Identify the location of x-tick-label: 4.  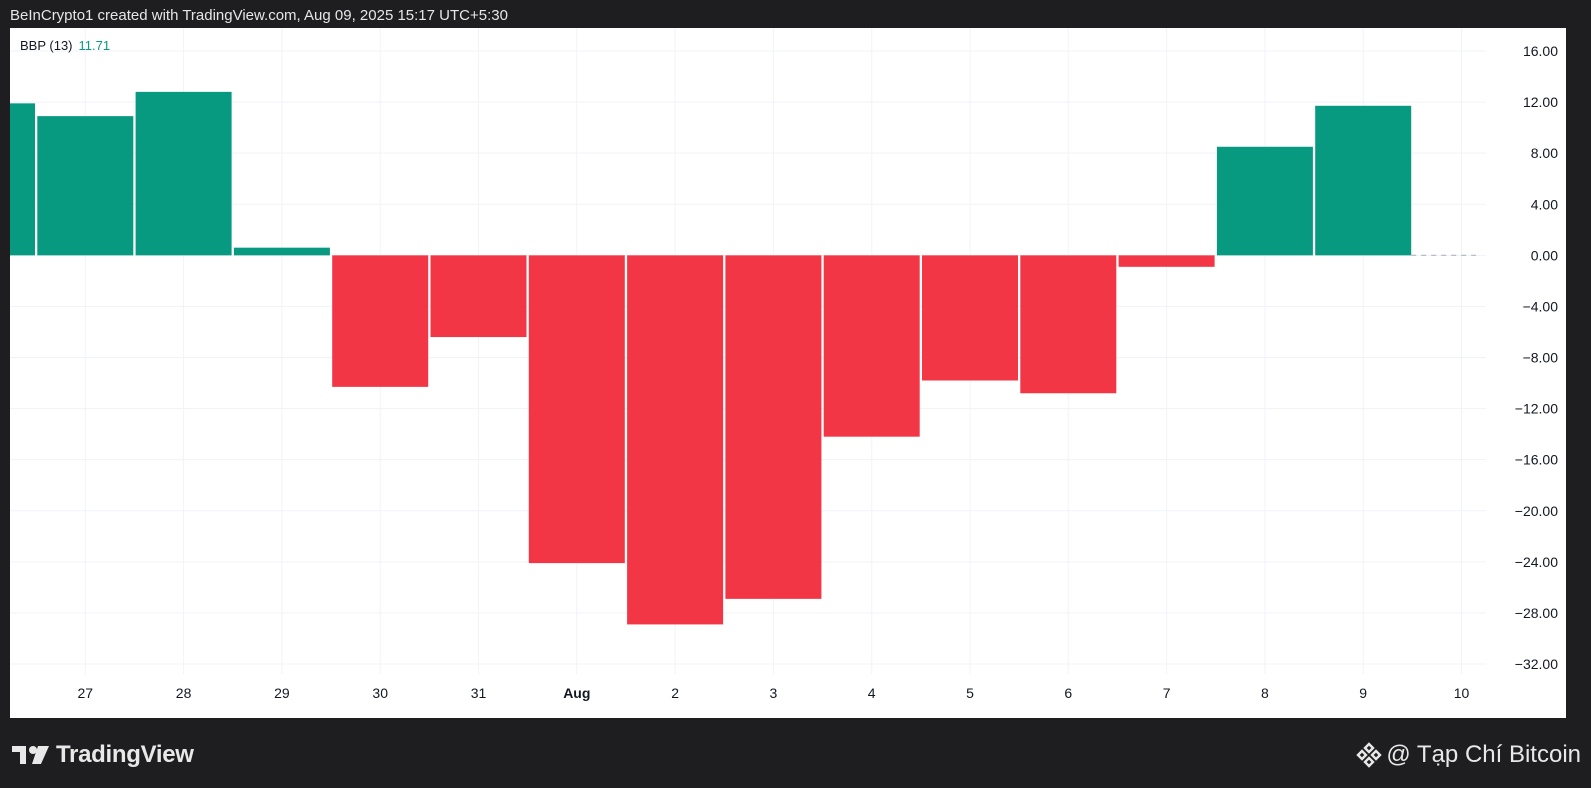
(872, 693).